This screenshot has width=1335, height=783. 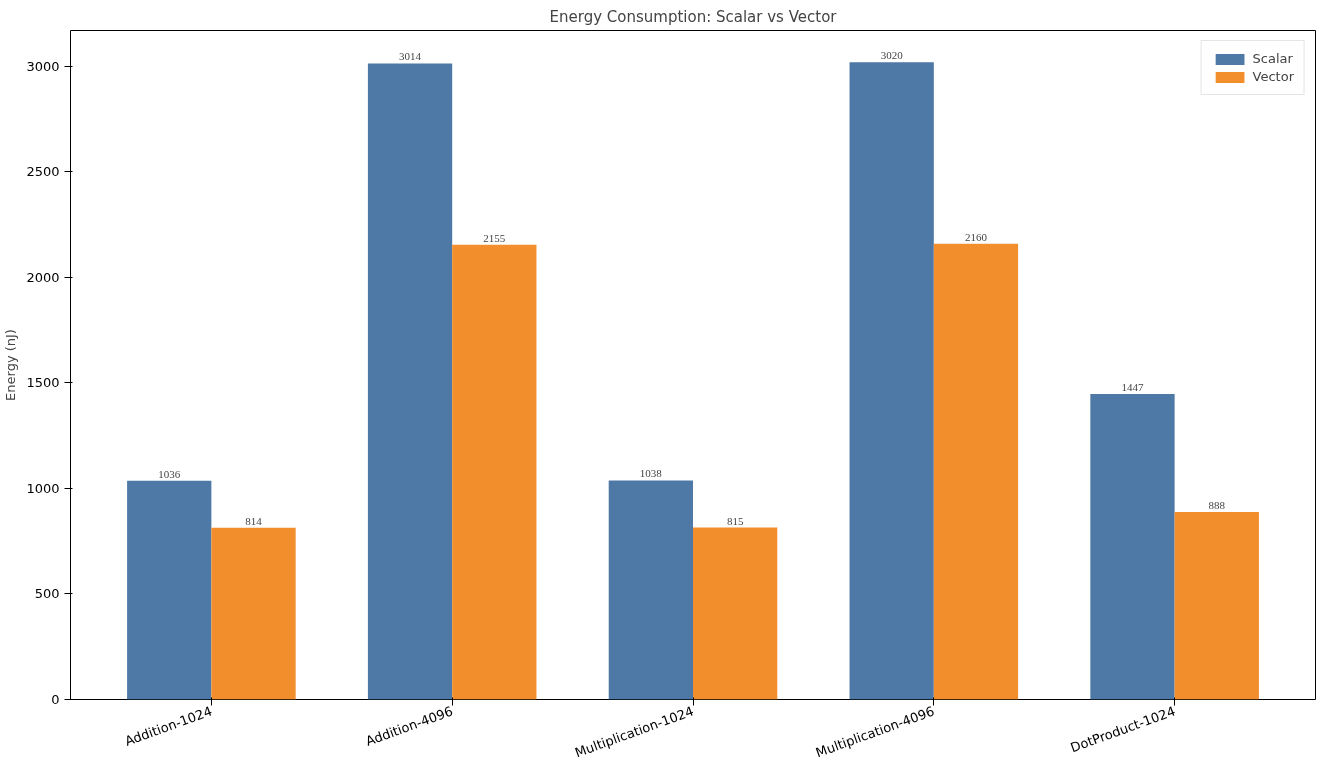 What do you see at coordinates (11, 365) in the screenshot?
I see `y-axis-title: Energy (nJ)` at bounding box center [11, 365].